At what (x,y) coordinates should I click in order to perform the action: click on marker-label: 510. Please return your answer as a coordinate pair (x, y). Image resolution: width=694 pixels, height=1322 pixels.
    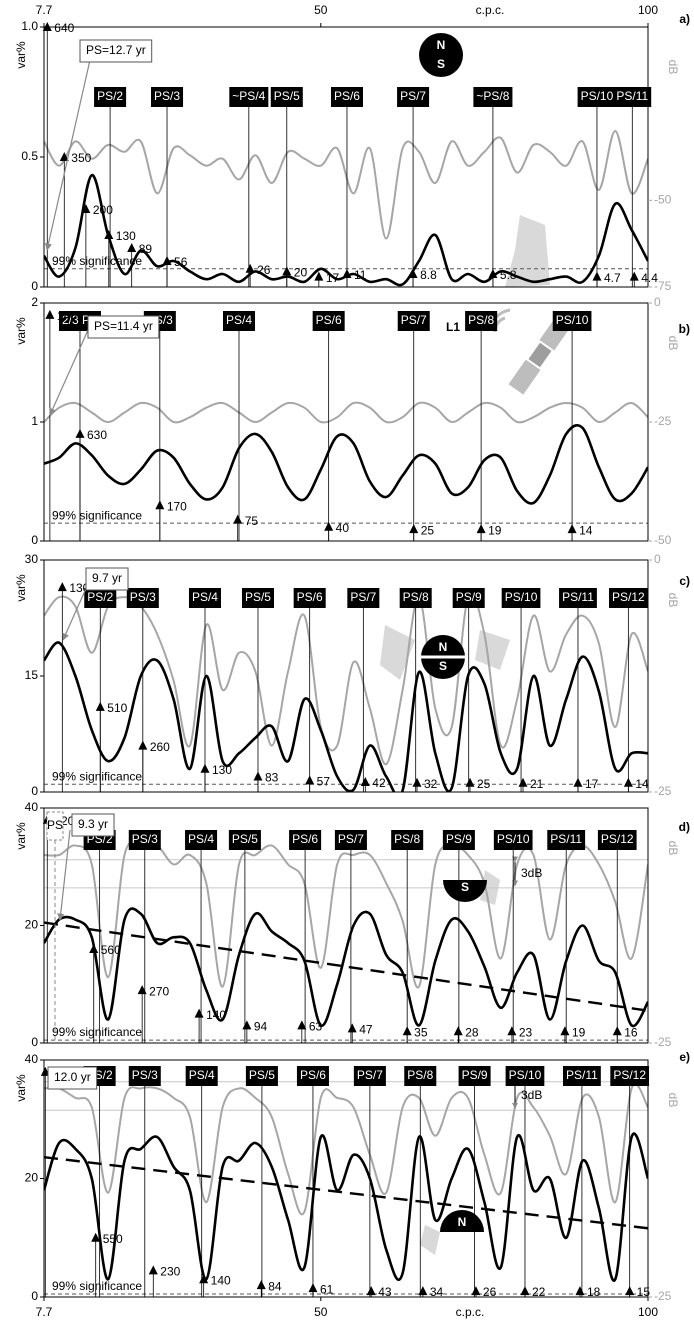
    Looking at the image, I should click on (117, 708).